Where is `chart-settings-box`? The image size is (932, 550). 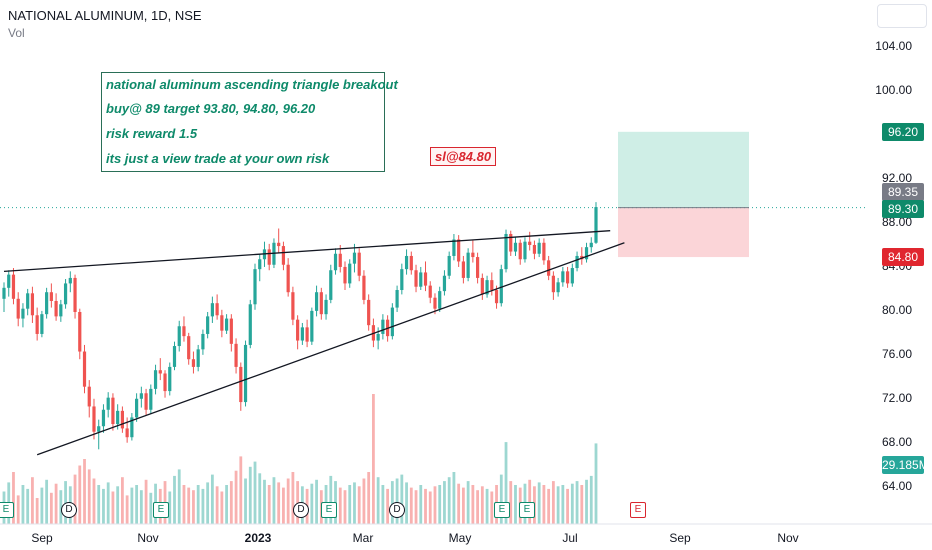 chart-settings-box is located at coordinates (902, 16).